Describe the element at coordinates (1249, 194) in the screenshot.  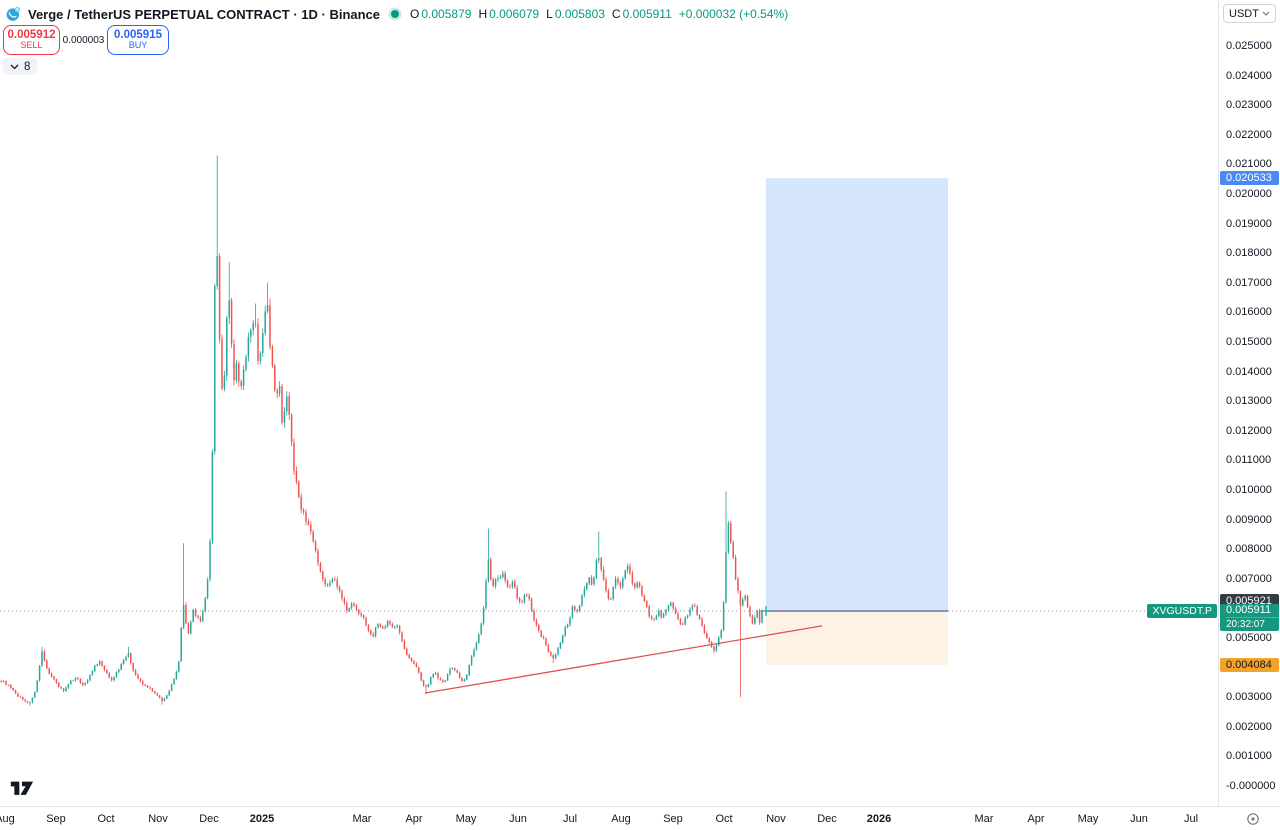
I see `price-tick-label: 0.020000` at that location.